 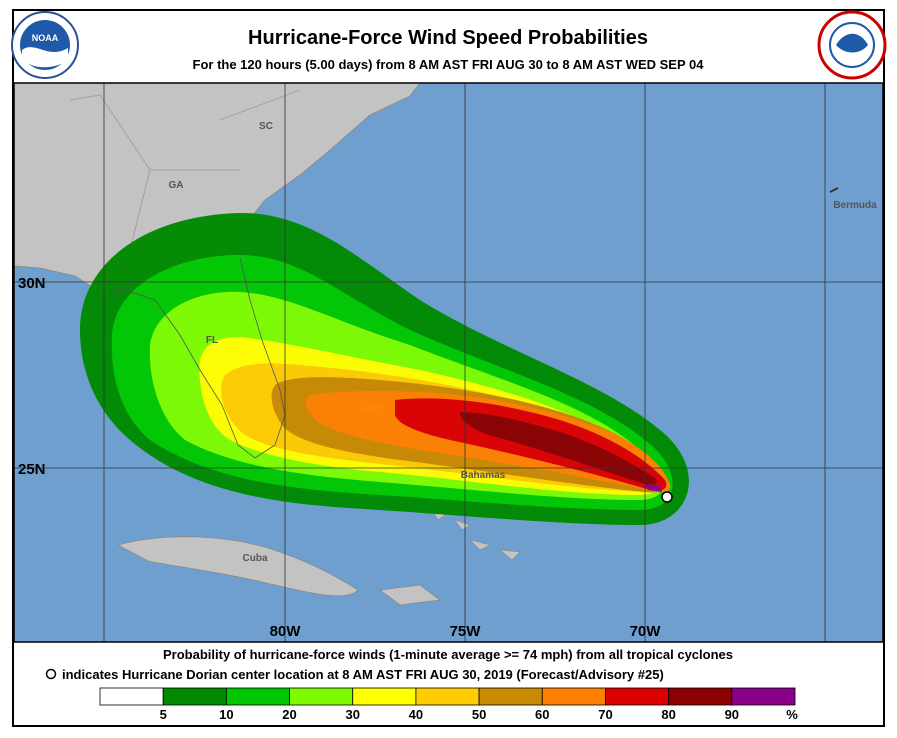 What do you see at coordinates (646, 631) in the screenshot?
I see `lon-label: 70W` at bounding box center [646, 631].